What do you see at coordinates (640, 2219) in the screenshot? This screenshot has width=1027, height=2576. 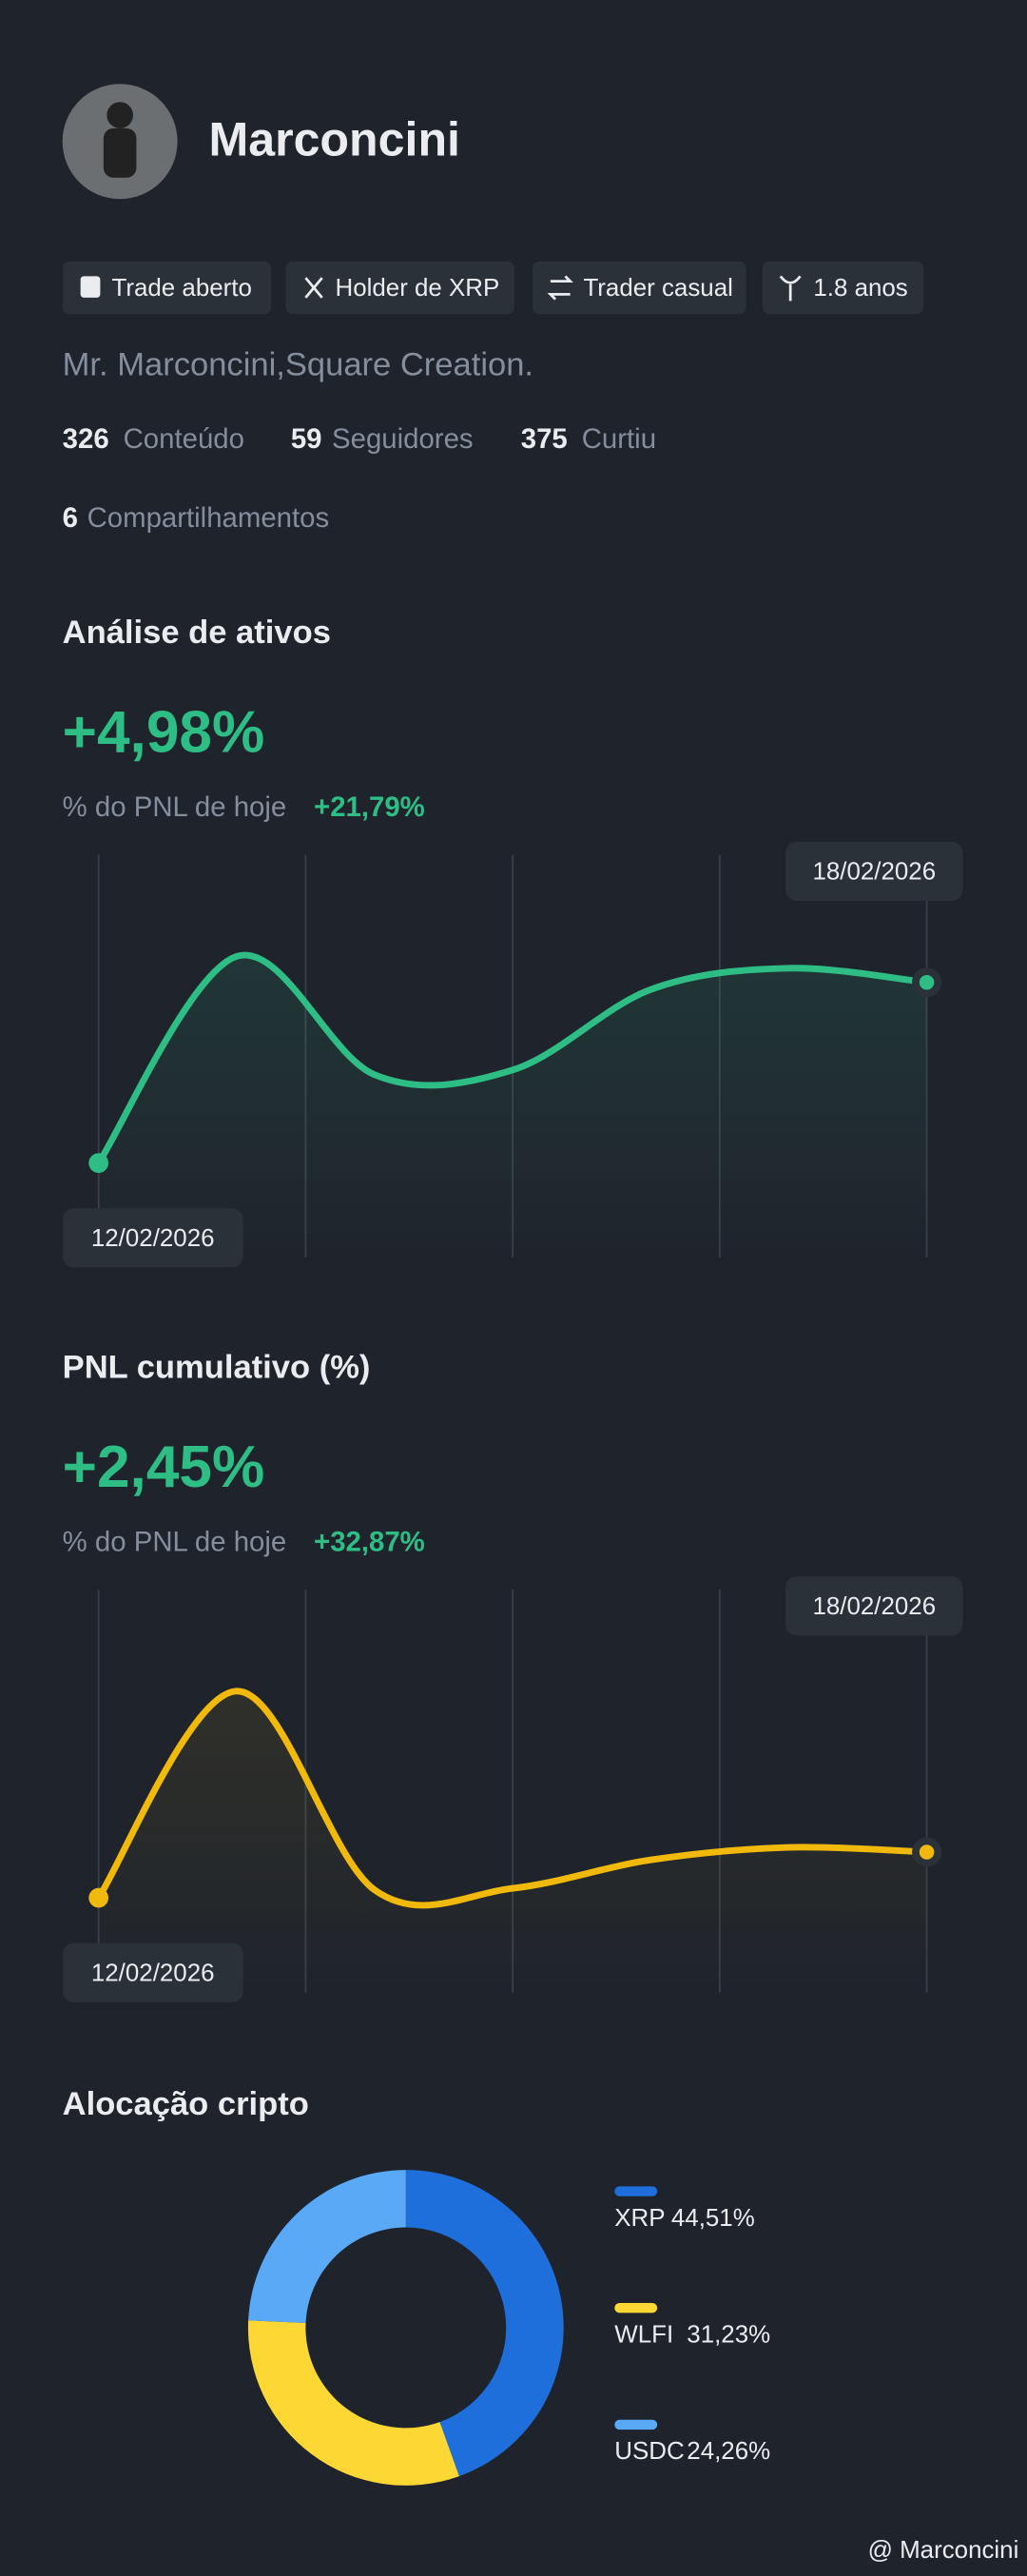 I see `legend-label: XRP` at bounding box center [640, 2219].